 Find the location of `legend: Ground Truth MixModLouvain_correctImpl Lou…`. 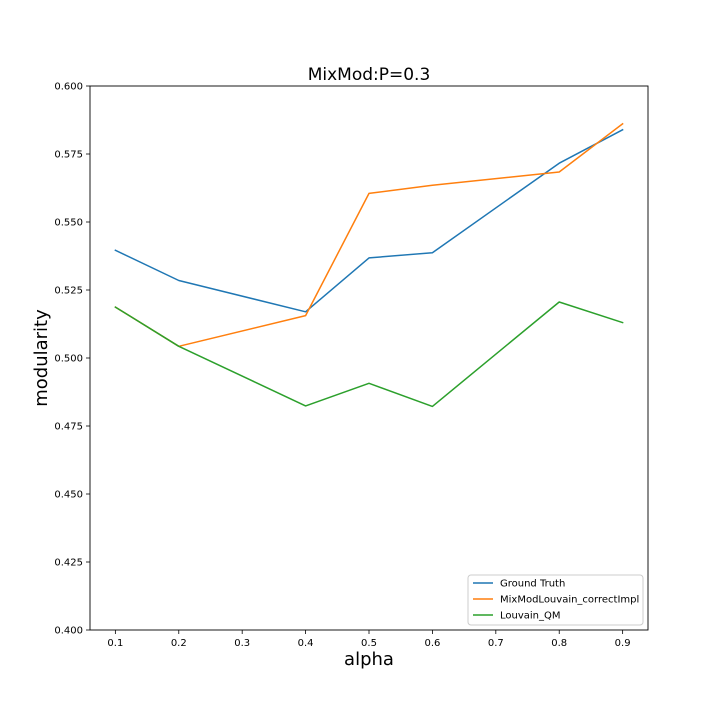

legend: Ground Truth MixModLouvain_correctImpl Lou… is located at coordinates (555, 600).